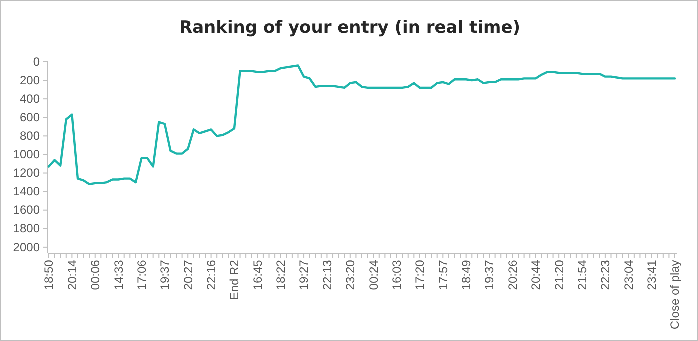 This screenshot has width=698, height=341. What do you see at coordinates (72, 275) in the screenshot?
I see `x-tick-label: 20:14` at bounding box center [72, 275].